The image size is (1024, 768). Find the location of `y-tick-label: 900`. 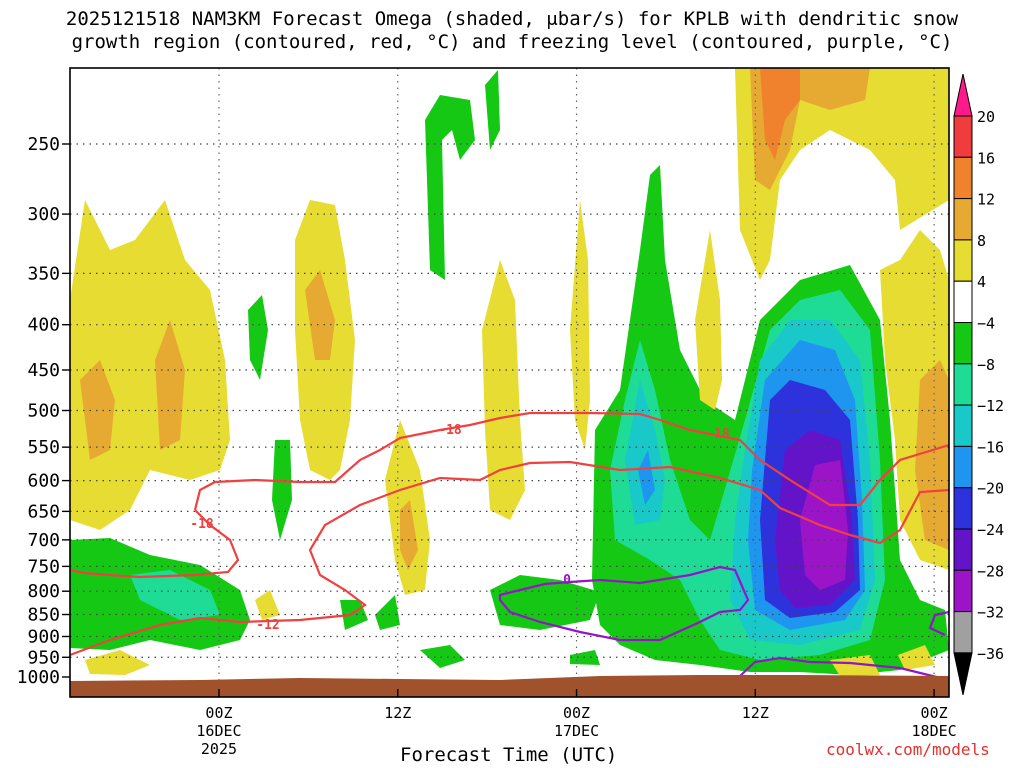

y-tick-label: 900 is located at coordinates (43, 636).